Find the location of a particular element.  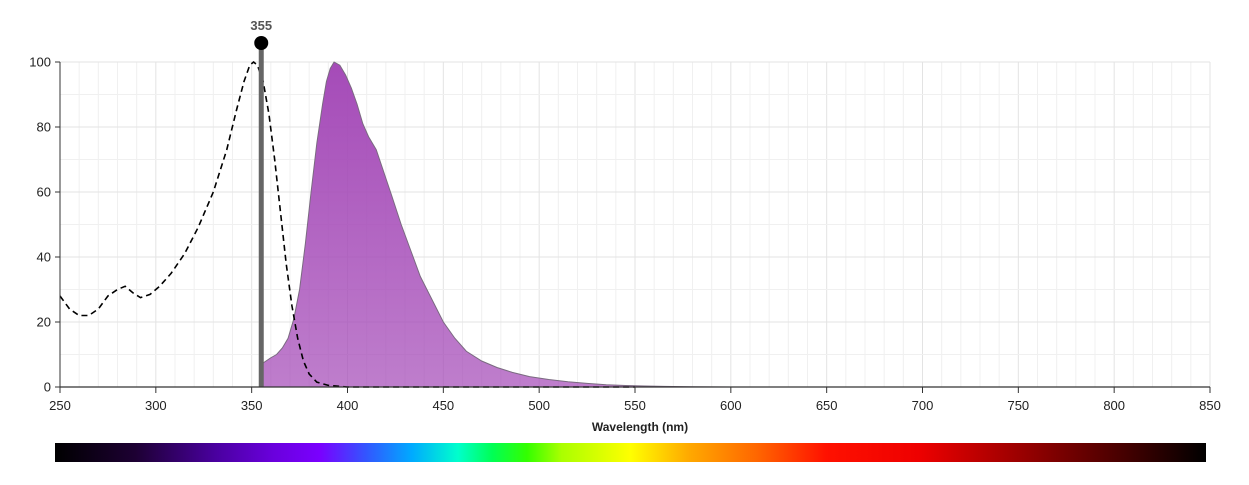

x-tick-label: 600 is located at coordinates (731, 405).